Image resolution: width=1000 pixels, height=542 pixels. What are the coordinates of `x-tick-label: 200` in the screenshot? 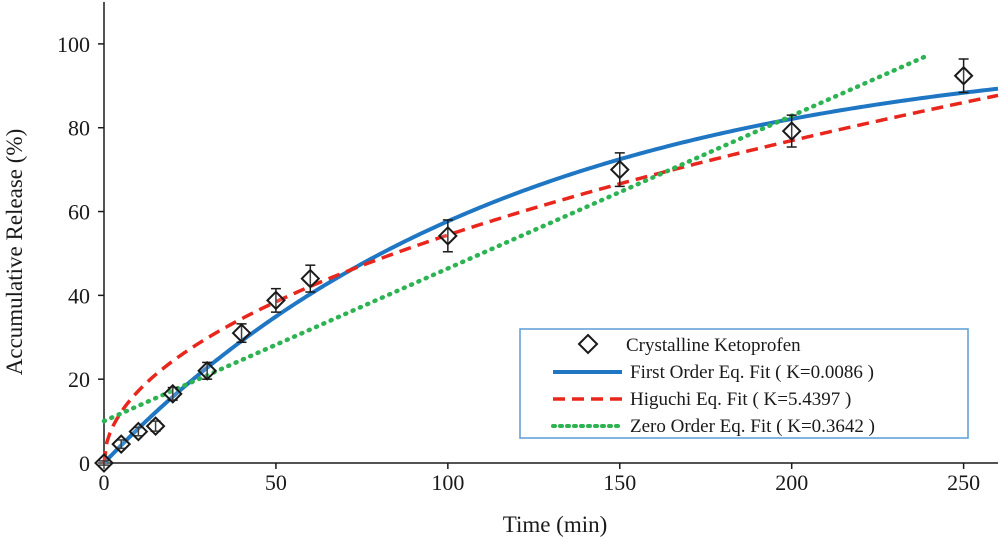 It's located at (791, 482).